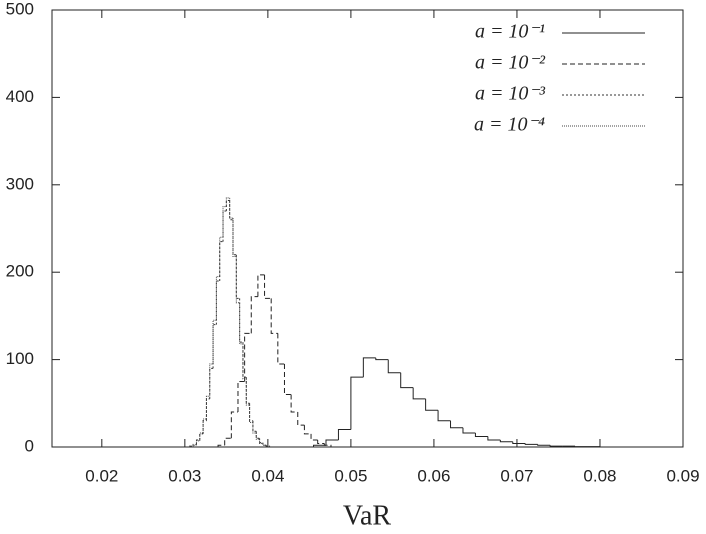 This screenshot has width=706, height=534. Describe the element at coordinates (682, 475) in the screenshot. I see `x-tick-label: 0.09` at that location.